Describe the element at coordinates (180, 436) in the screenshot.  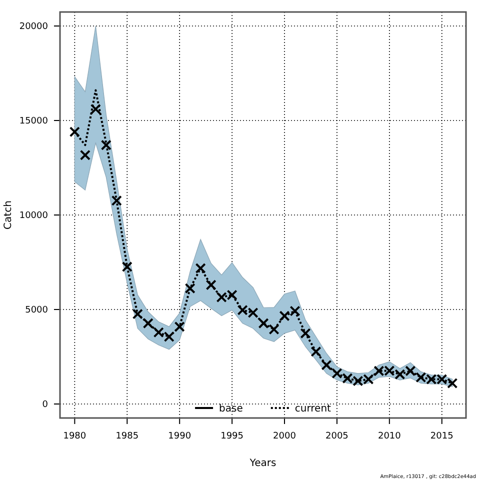
I see `x-tick-label: 1990` at that location.